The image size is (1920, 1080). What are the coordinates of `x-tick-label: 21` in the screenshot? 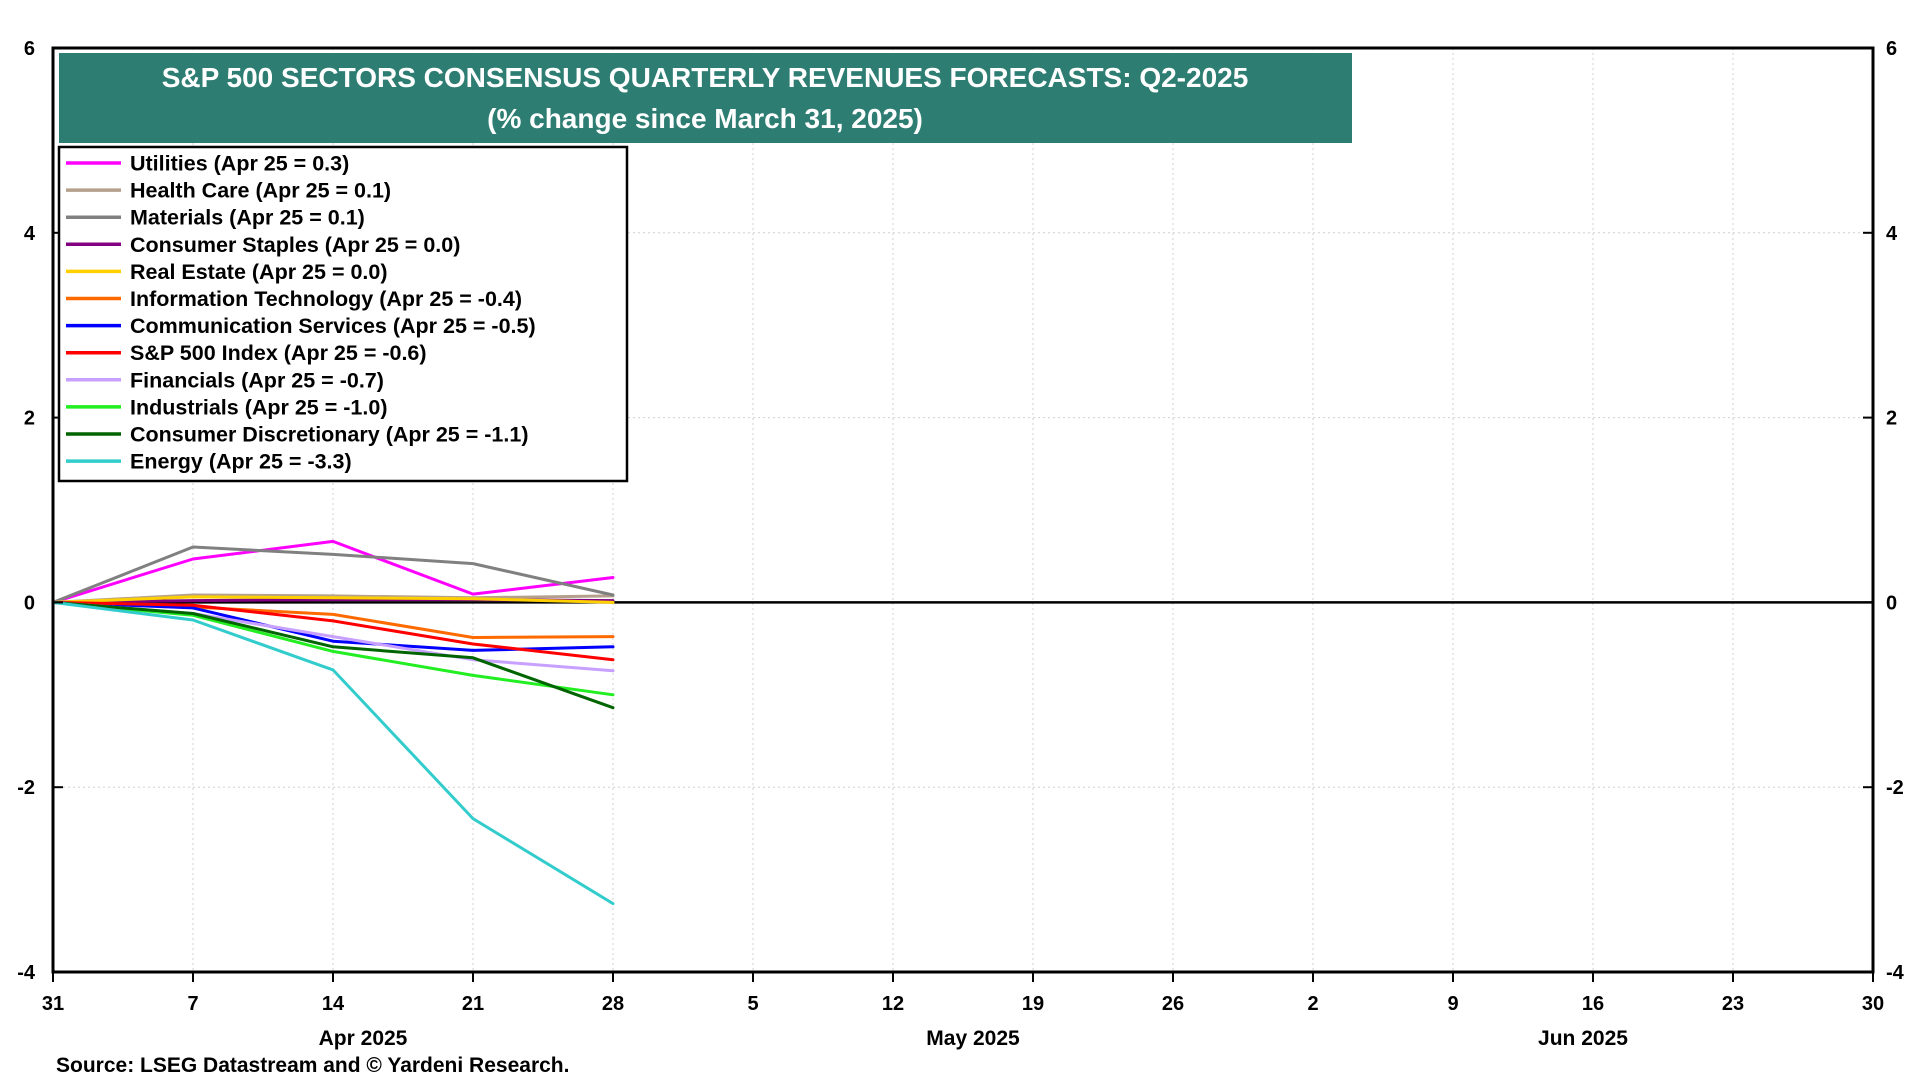 It's located at (473, 1004).